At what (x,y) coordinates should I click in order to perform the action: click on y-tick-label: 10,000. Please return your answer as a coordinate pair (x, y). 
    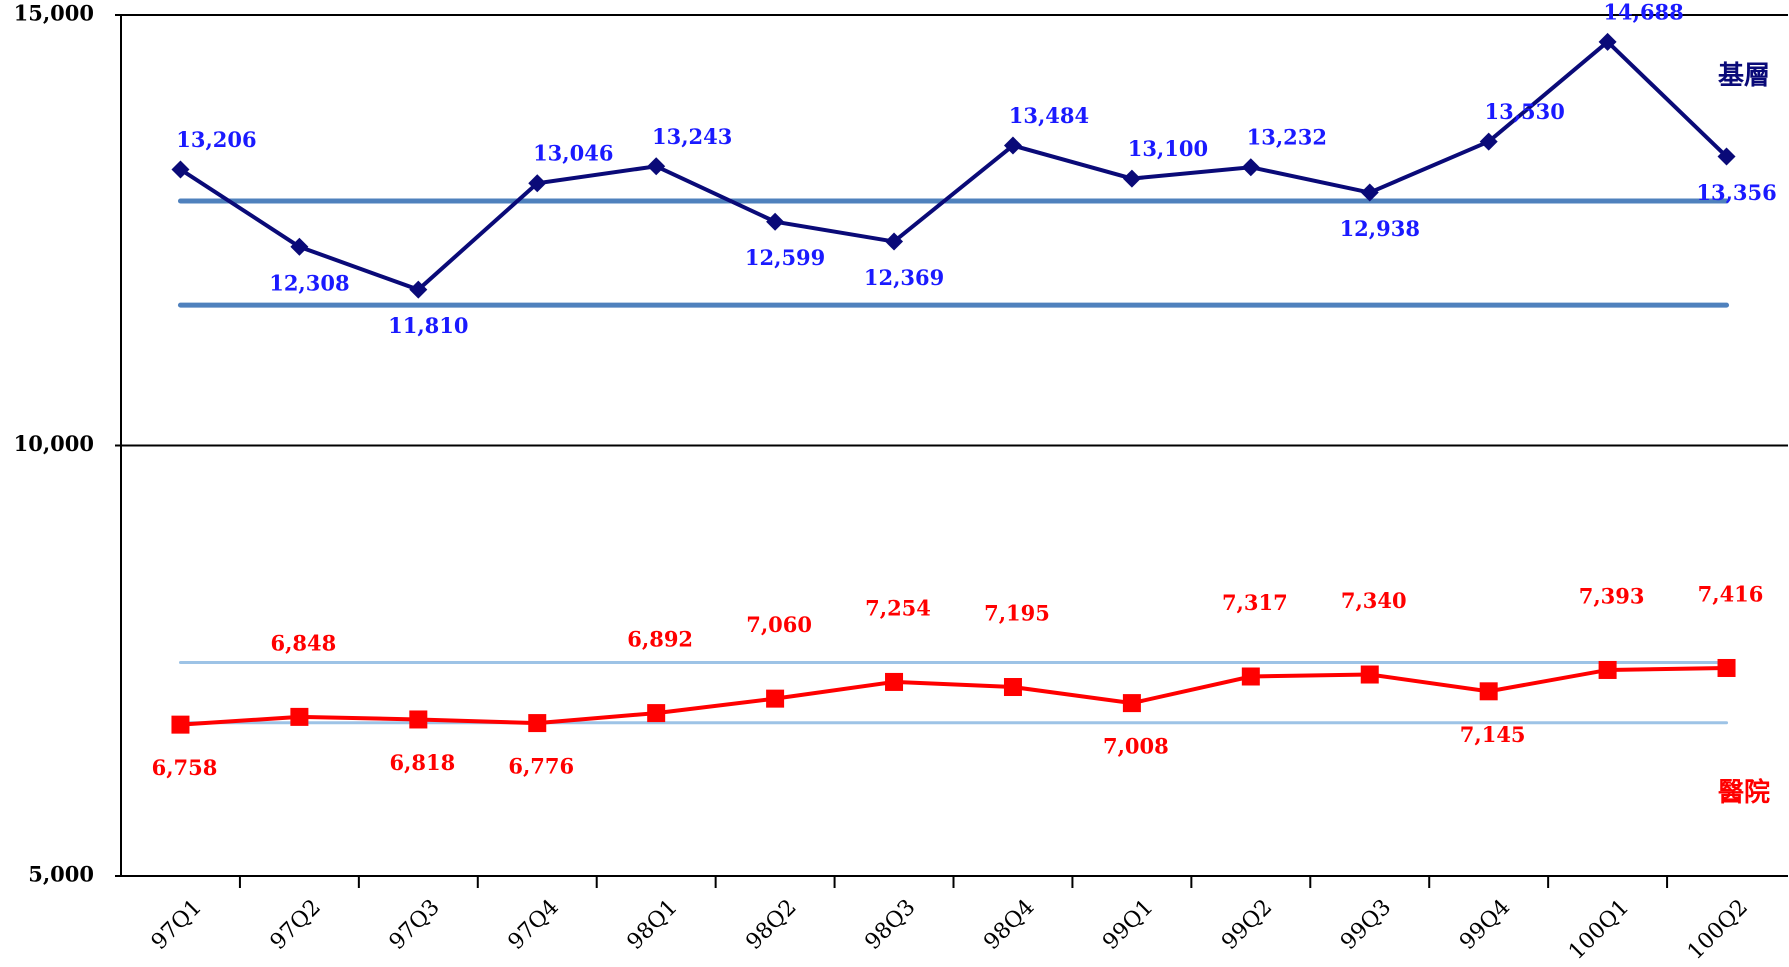
    Looking at the image, I should click on (54, 443).